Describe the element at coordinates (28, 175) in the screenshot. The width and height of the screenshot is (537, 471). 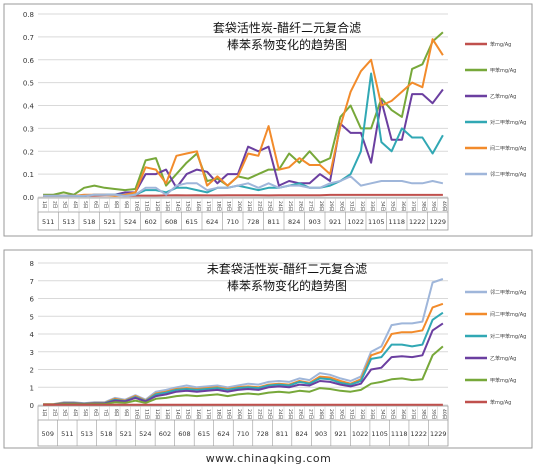
I see `y-tick-label: 0.1` at that location.